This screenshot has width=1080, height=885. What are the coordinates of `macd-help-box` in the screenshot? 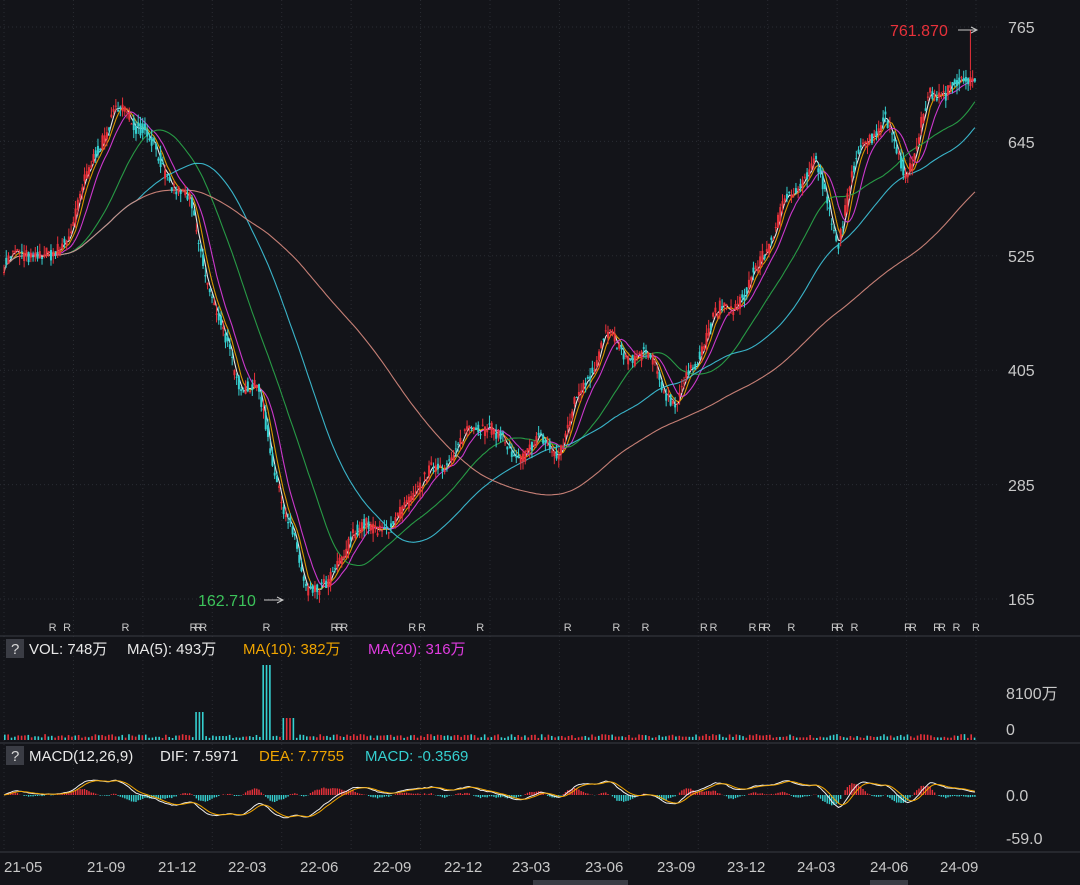 It's located at (15, 755).